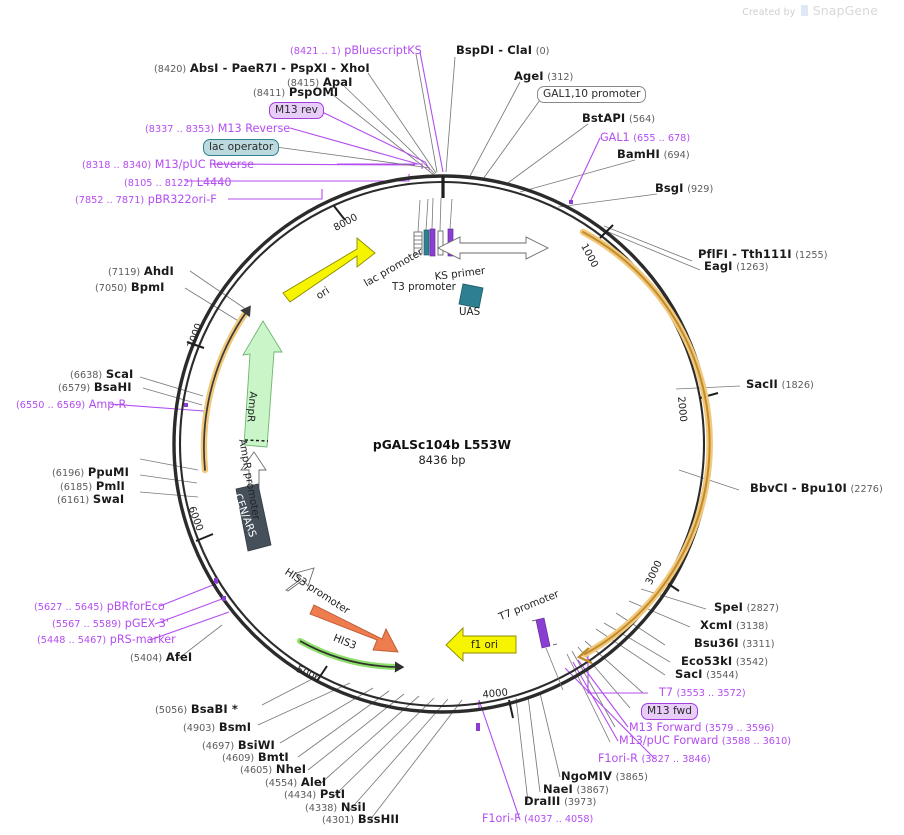 Image resolution: width=904 pixels, height=835 pixels. I want to click on label-swai: (6161) SwaI, so click(91, 499).